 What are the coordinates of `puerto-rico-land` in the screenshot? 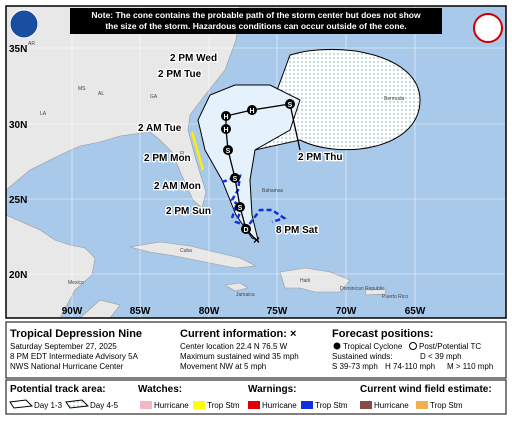 It's located at (375, 292).